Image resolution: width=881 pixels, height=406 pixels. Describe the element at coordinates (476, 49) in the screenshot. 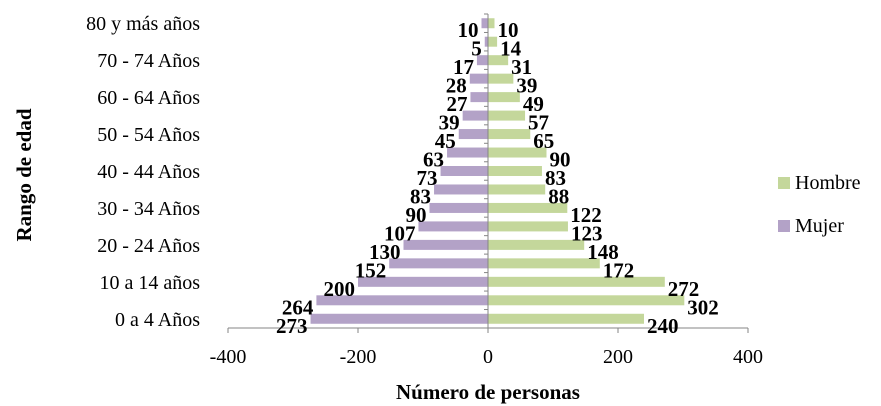

I see `data-label-mujer: 5` at that location.